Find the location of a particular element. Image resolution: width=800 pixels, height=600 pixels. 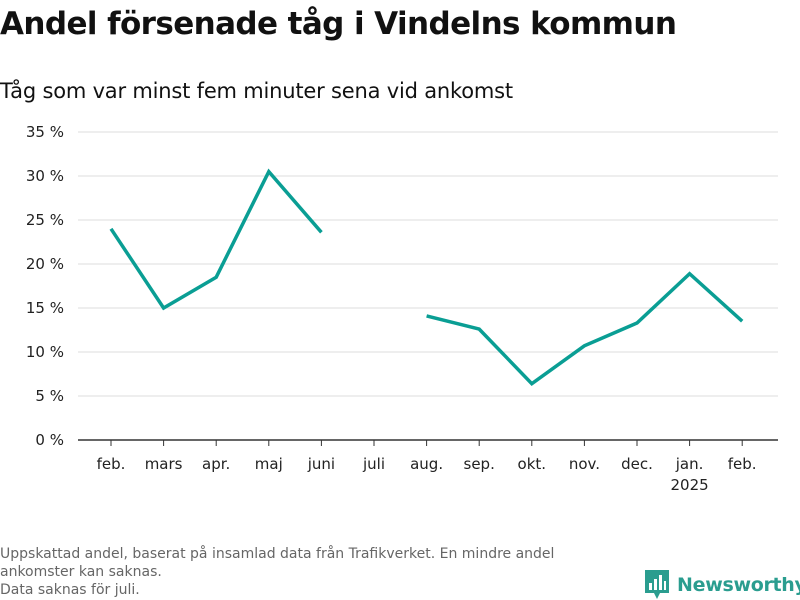

y-tick-label: 25 % is located at coordinates (45, 220).